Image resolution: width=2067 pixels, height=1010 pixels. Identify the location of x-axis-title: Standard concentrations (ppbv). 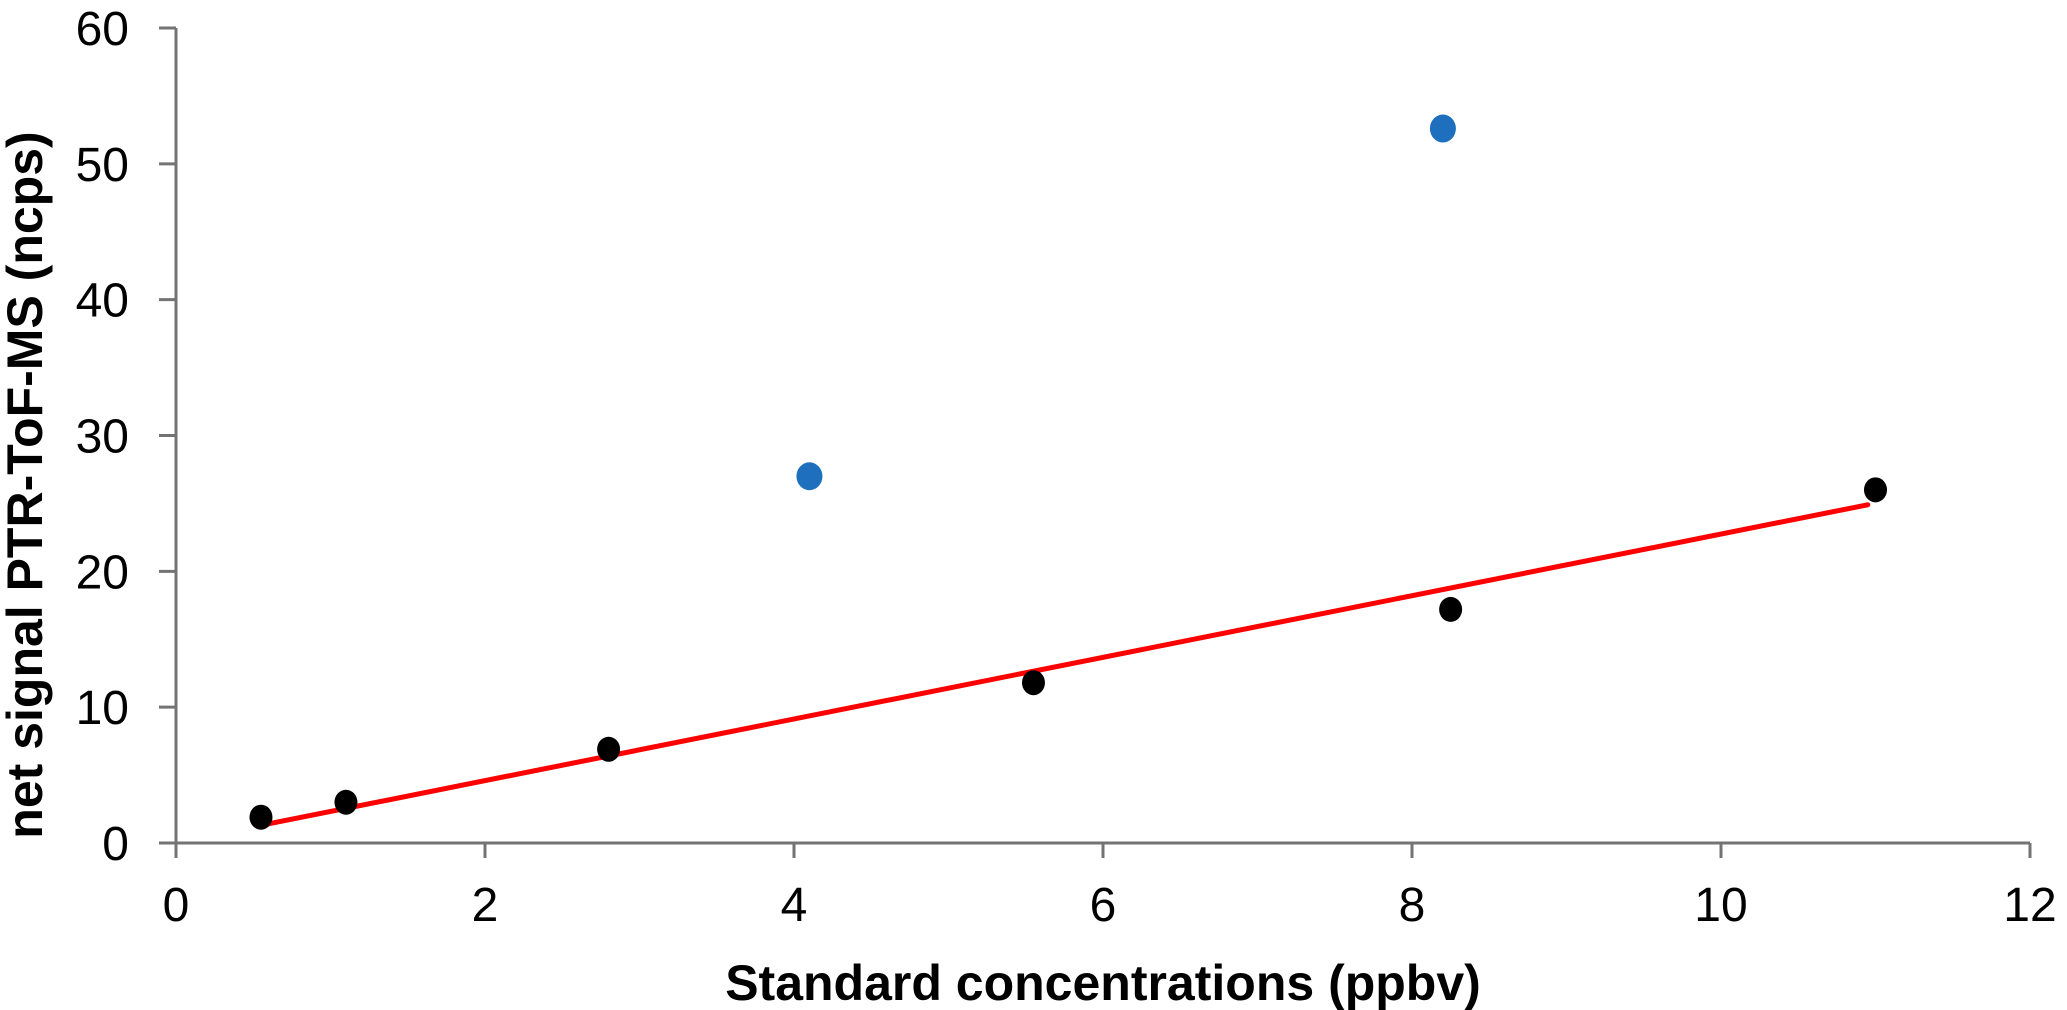
(1103, 982).